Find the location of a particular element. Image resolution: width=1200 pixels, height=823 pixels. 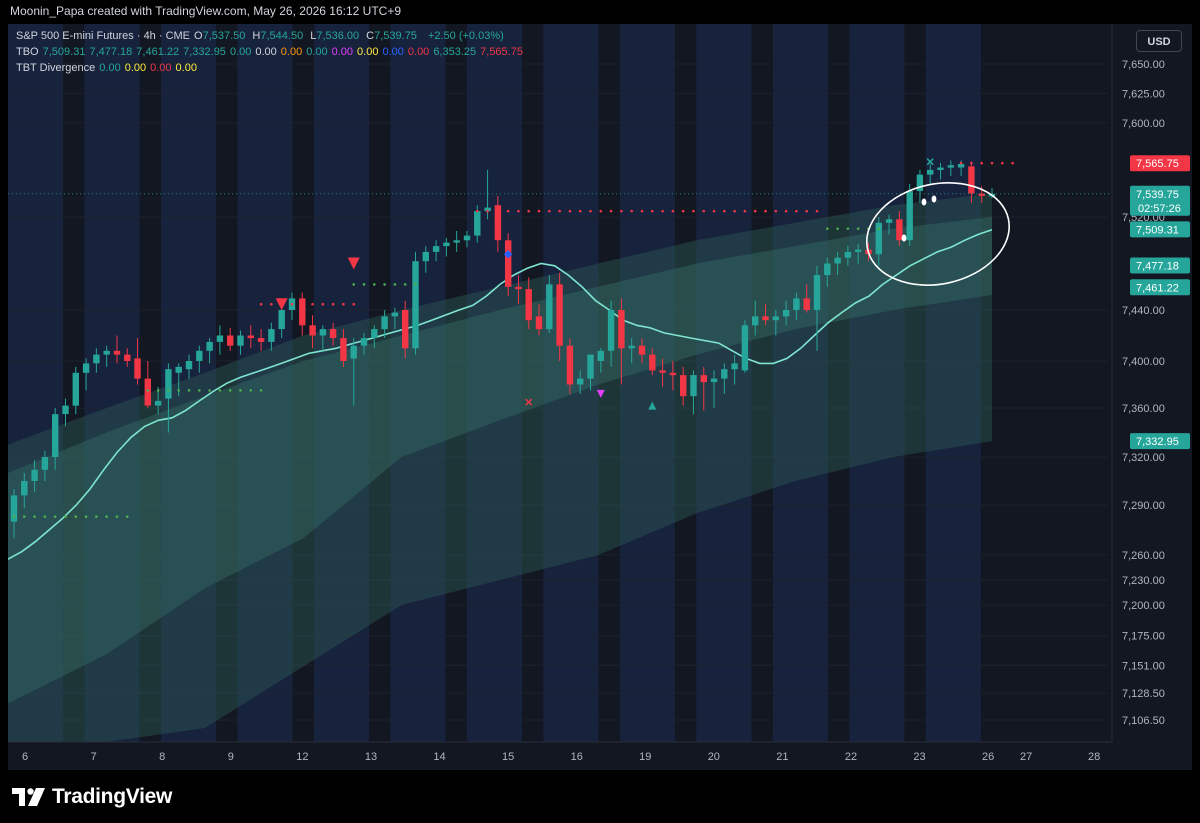

footer: TradingView is located at coordinates (600, 796).